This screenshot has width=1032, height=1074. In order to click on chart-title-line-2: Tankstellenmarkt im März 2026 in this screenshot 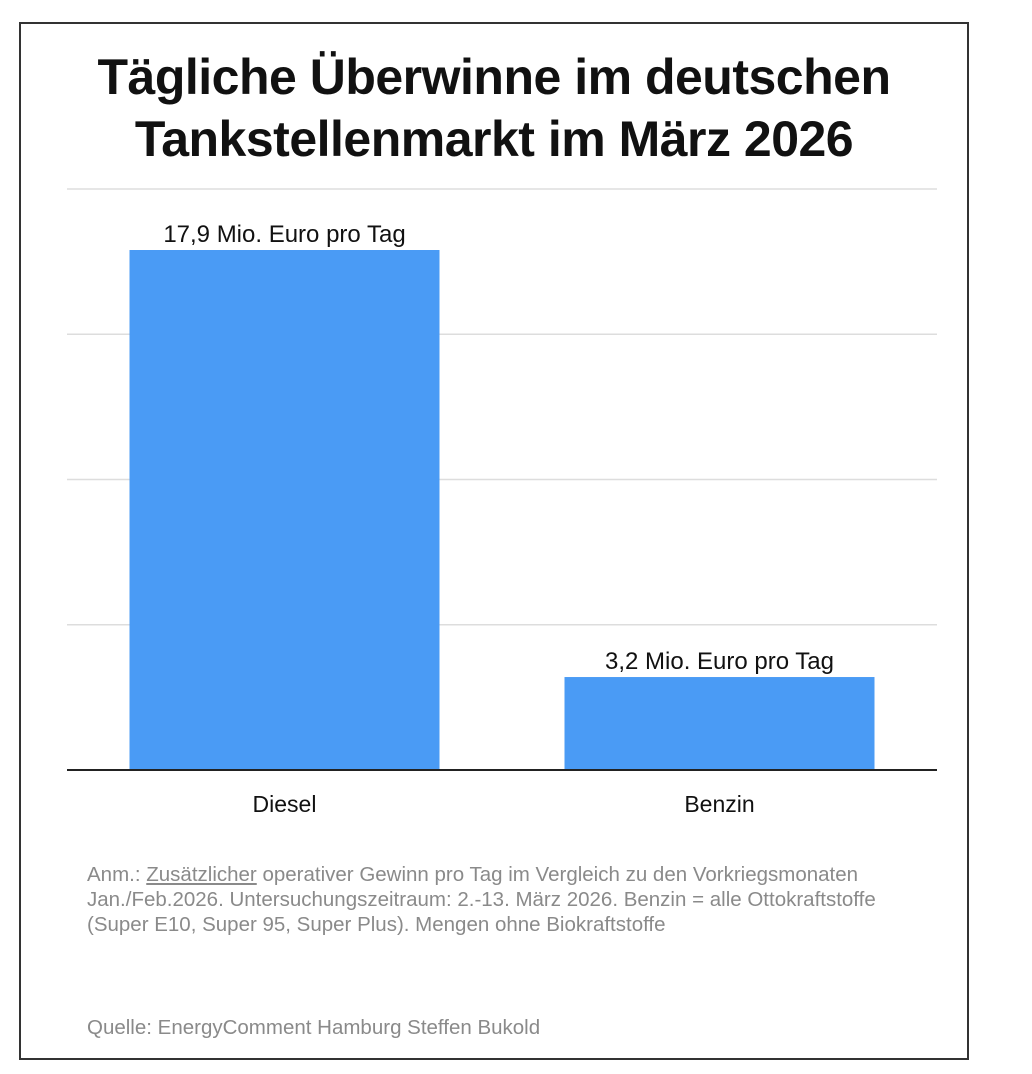, I will do `click(494, 139)`.